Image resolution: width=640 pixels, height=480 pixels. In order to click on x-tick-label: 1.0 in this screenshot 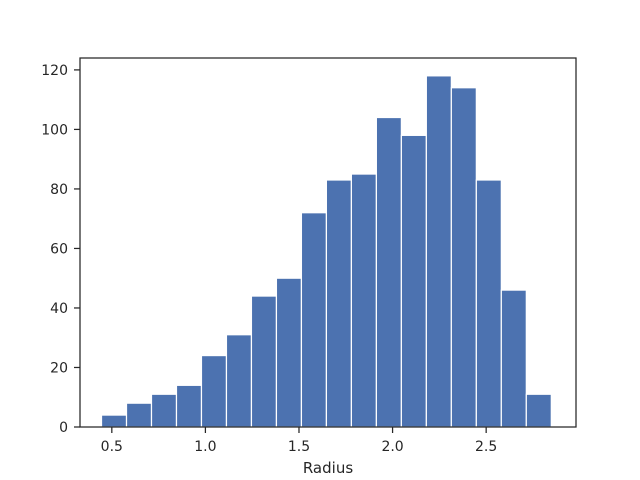, I will do `click(205, 447)`.